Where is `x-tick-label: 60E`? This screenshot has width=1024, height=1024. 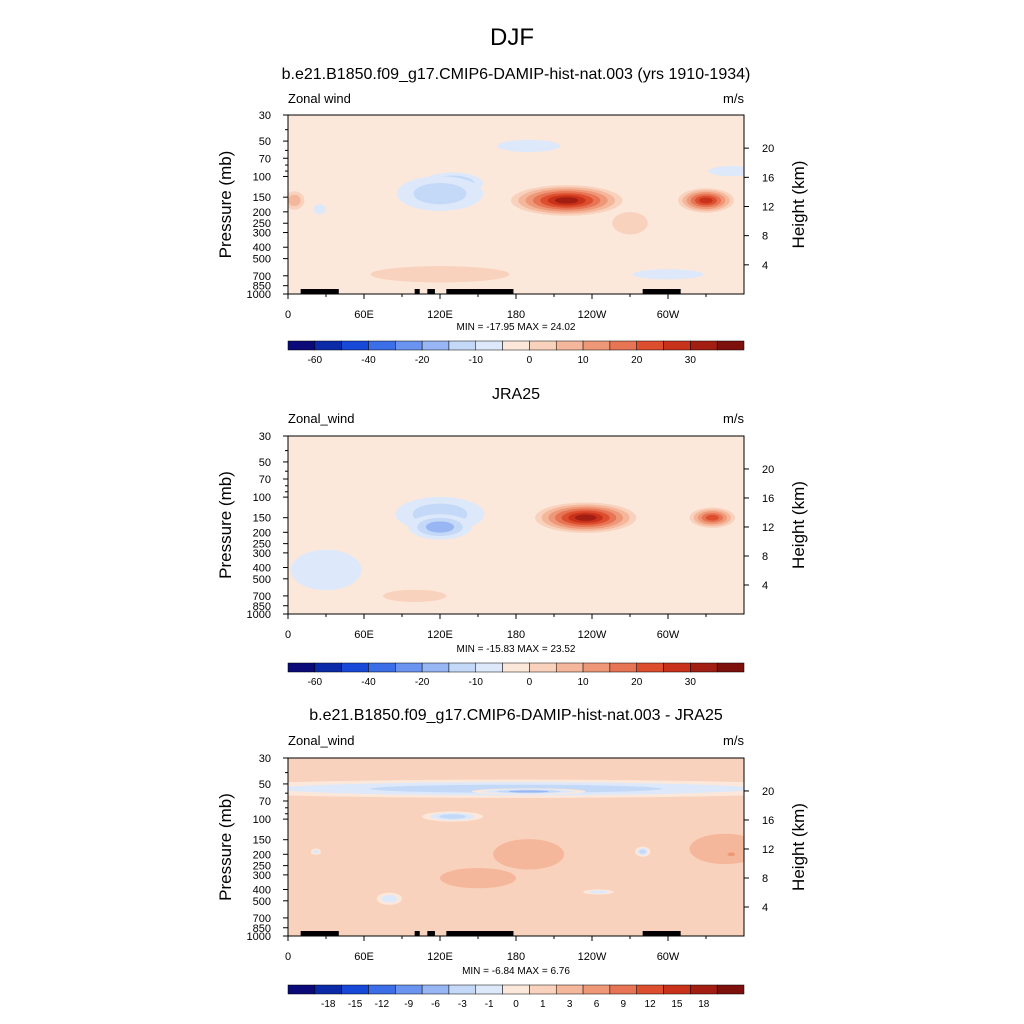 x-tick-label: 60E is located at coordinates (364, 635).